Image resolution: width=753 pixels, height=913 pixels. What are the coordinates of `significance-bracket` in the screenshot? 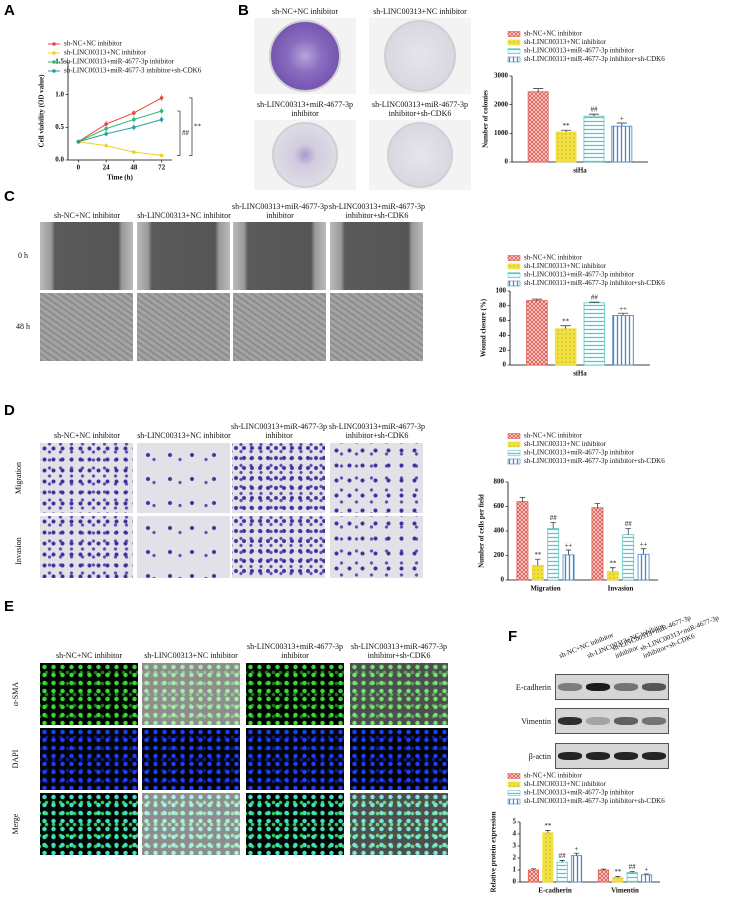 It's located at (179, 133).